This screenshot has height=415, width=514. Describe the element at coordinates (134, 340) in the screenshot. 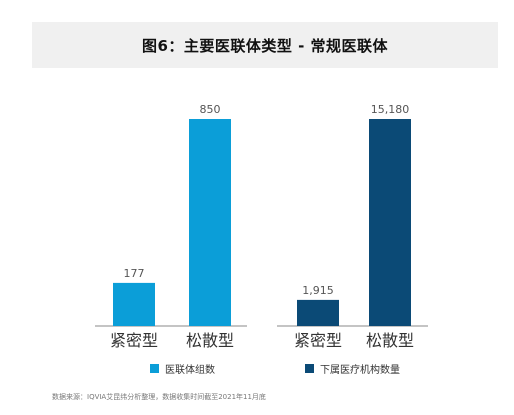

I see `tick-label-1-1: 紧密型` at that location.